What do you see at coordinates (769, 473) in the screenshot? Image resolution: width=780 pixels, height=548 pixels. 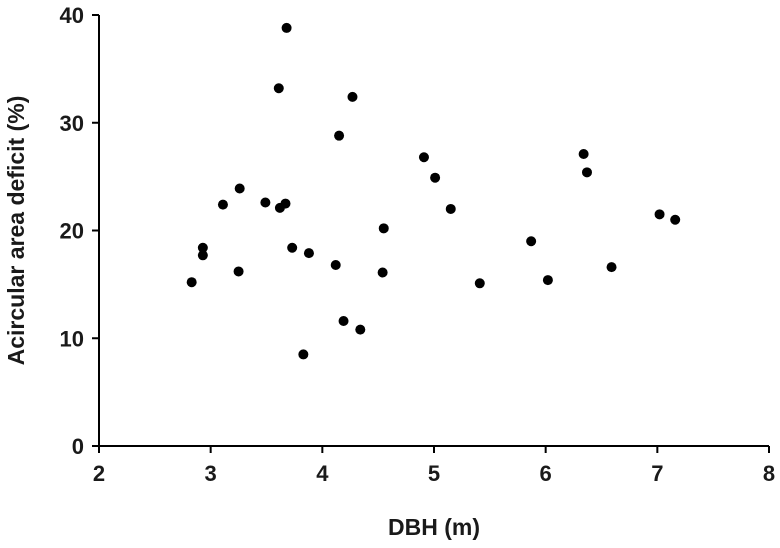 I see `x-tick-label: 8` at bounding box center [769, 473].